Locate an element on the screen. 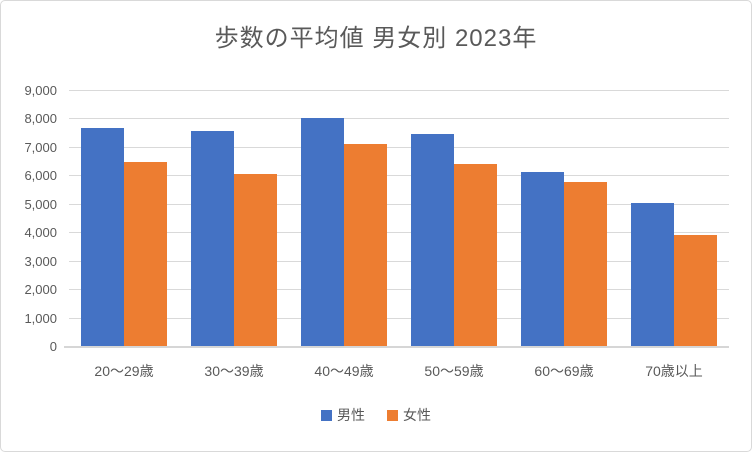  y-tick-label: 7,000 is located at coordinates (40, 147).